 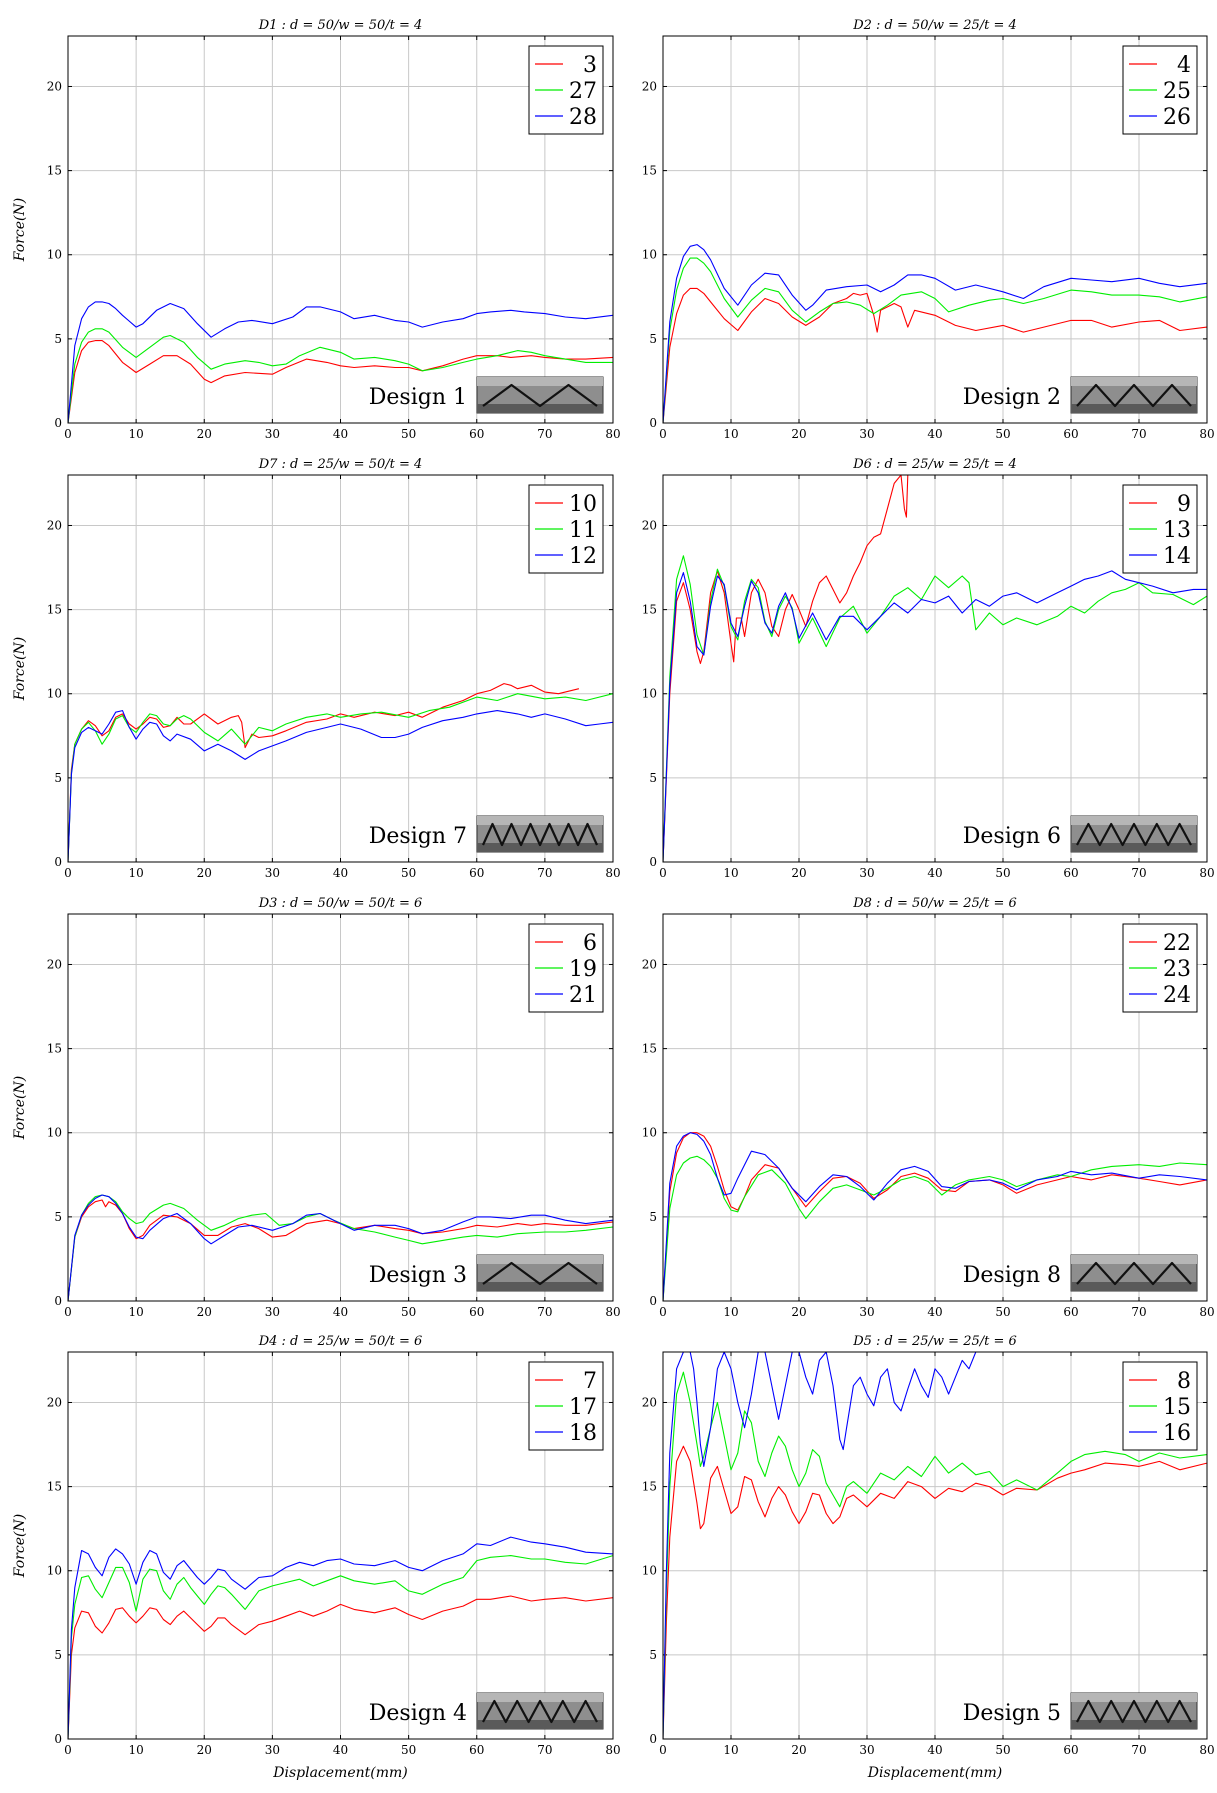 What do you see at coordinates (340, 464) in the screenshot?
I see `panel-title: D7 : d = 25/w = 50/t = 4` at bounding box center [340, 464].